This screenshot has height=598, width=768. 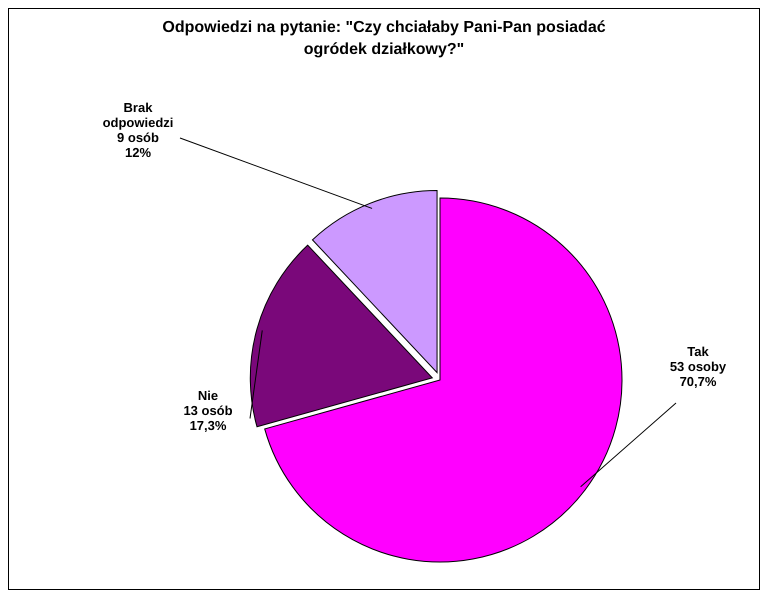 What do you see at coordinates (138, 145) in the screenshot?
I see `data-label: 9 osób 12%` at bounding box center [138, 145].